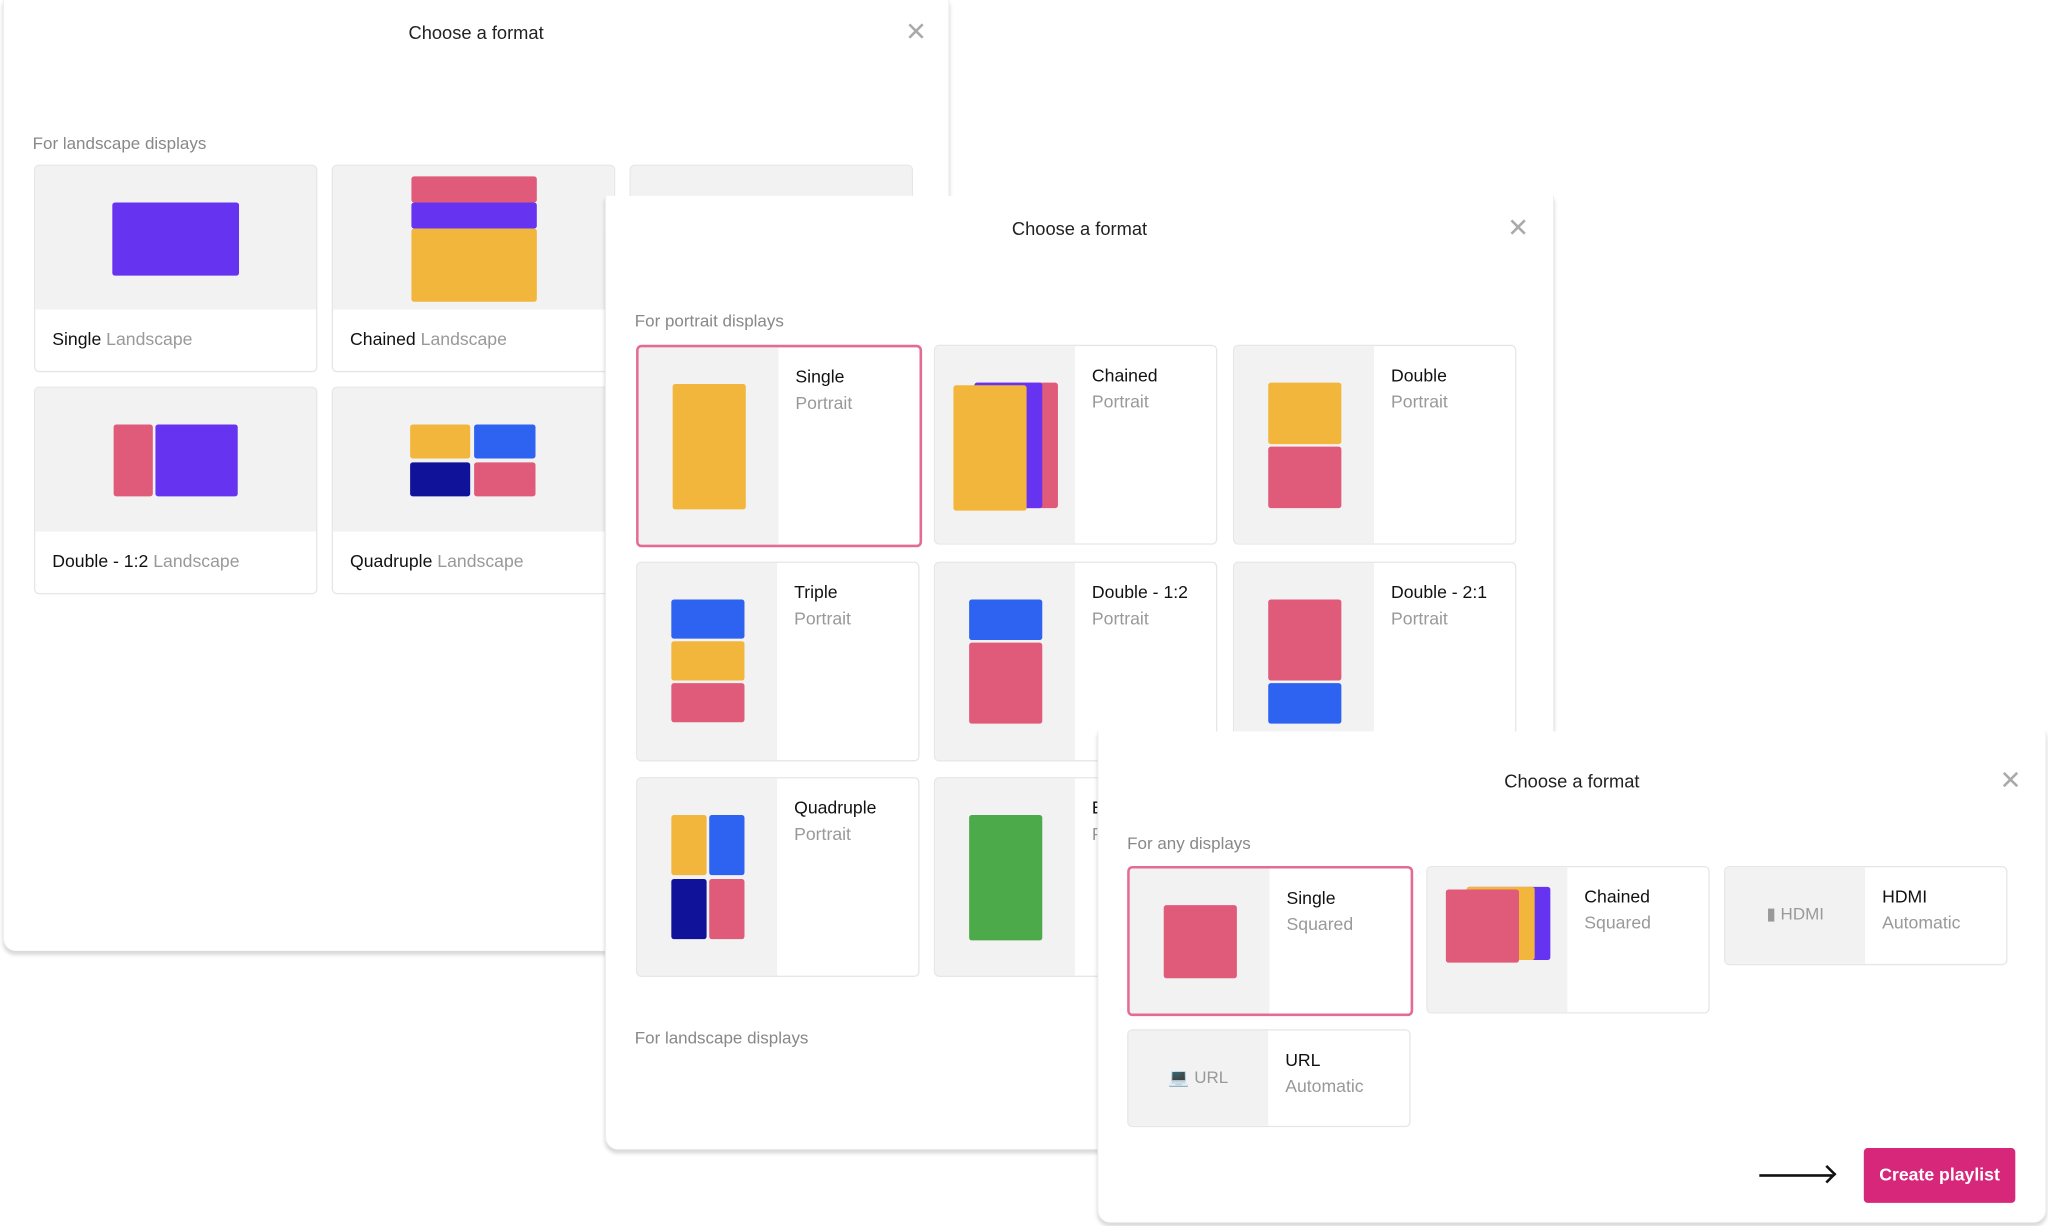  I want to click on icon-text: URL, so click(1211, 1077).